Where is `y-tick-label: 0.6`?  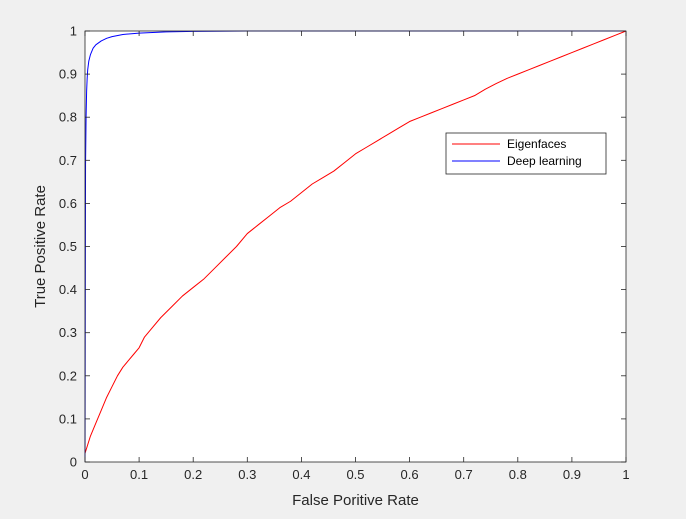 y-tick-label: 0.6 is located at coordinates (68, 203).